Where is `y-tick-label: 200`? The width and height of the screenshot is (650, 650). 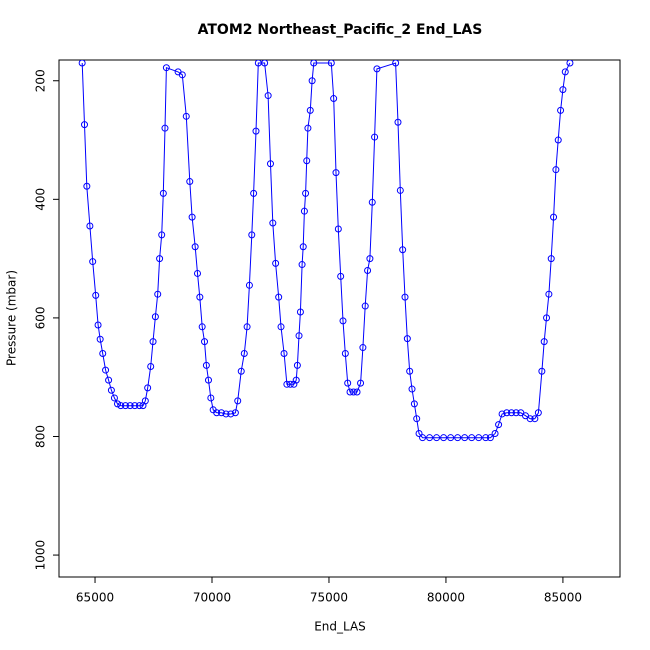 y-tick-label: 200 is located at coordinates (41, 80).